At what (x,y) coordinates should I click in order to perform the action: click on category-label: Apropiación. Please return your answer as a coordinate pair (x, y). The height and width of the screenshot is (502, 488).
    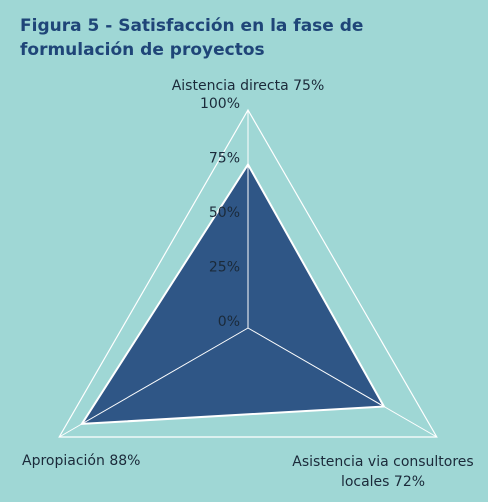
    Looking at the image, I should click on (63, 461).